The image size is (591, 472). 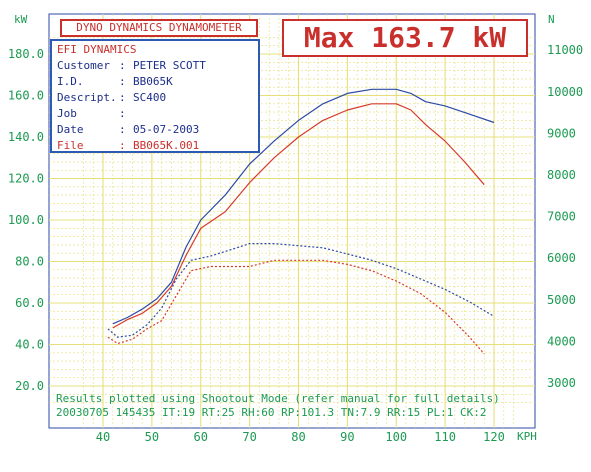 I want to click on y-tick-label: 60.0, so click(x=29, y=303).